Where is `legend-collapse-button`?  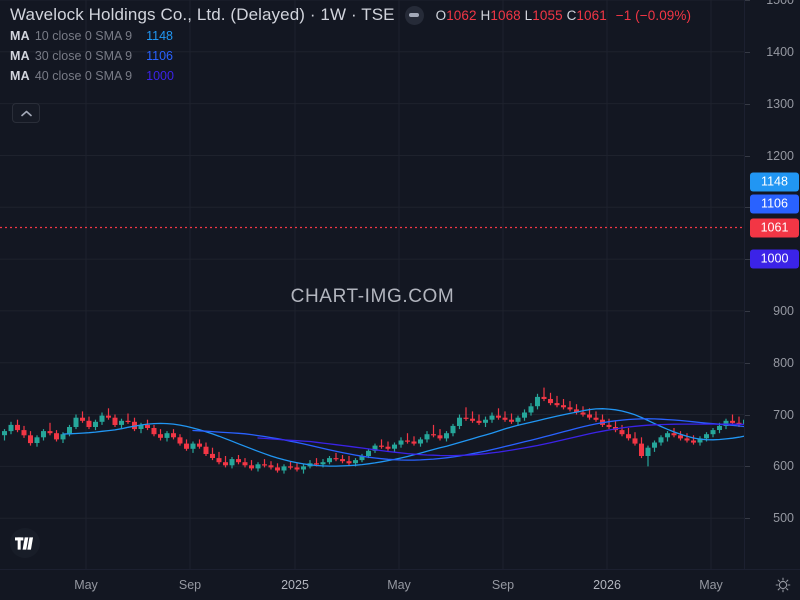
legend-collapse-button is located at coordinates (26, 113).